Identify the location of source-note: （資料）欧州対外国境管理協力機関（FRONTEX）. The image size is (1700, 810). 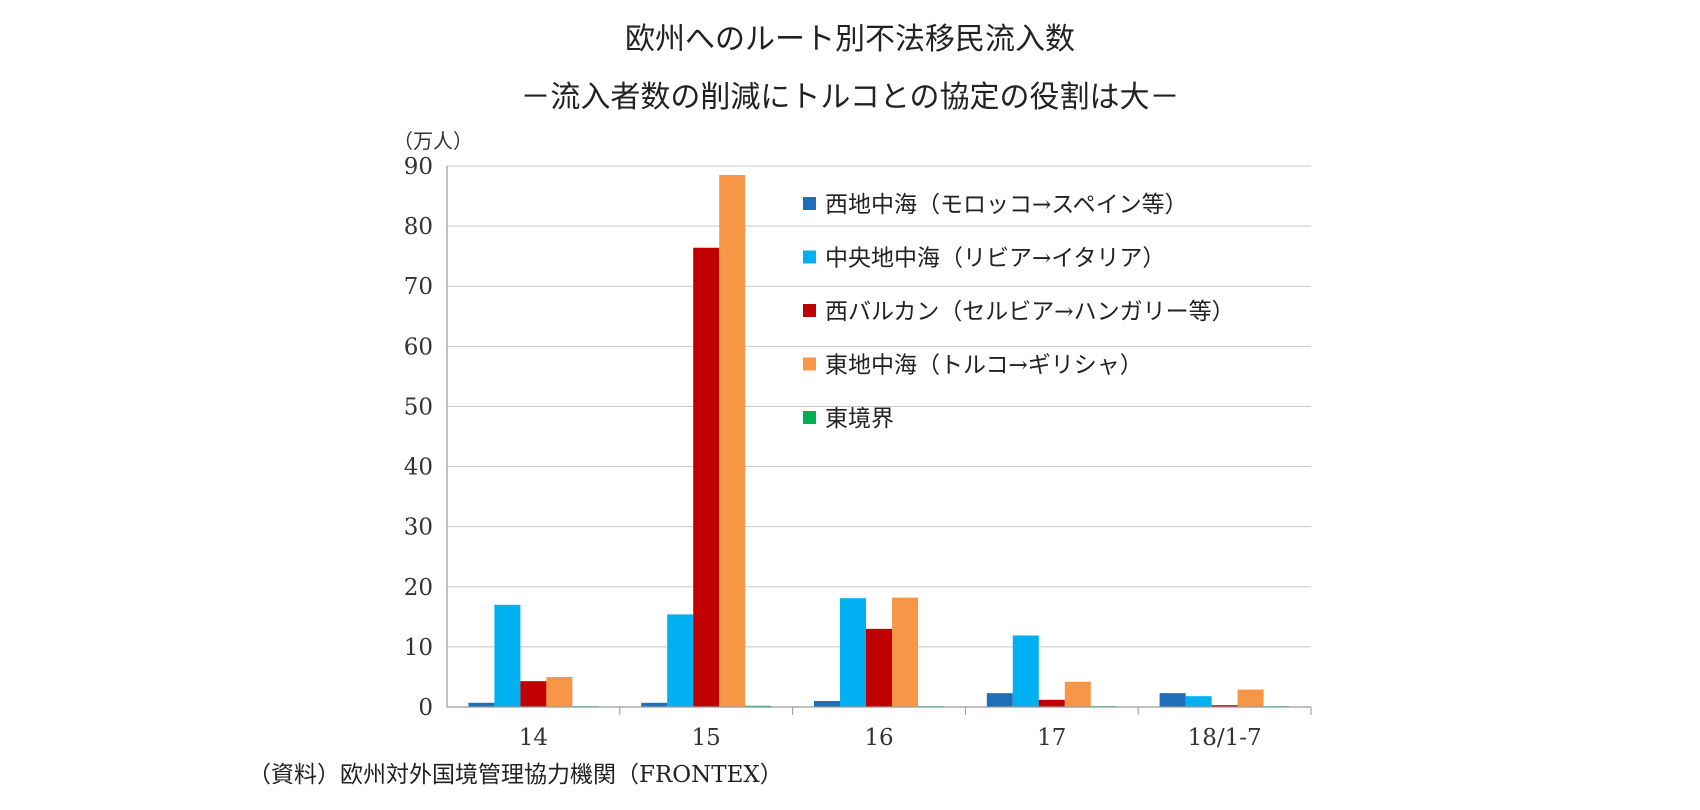
(515, 775).